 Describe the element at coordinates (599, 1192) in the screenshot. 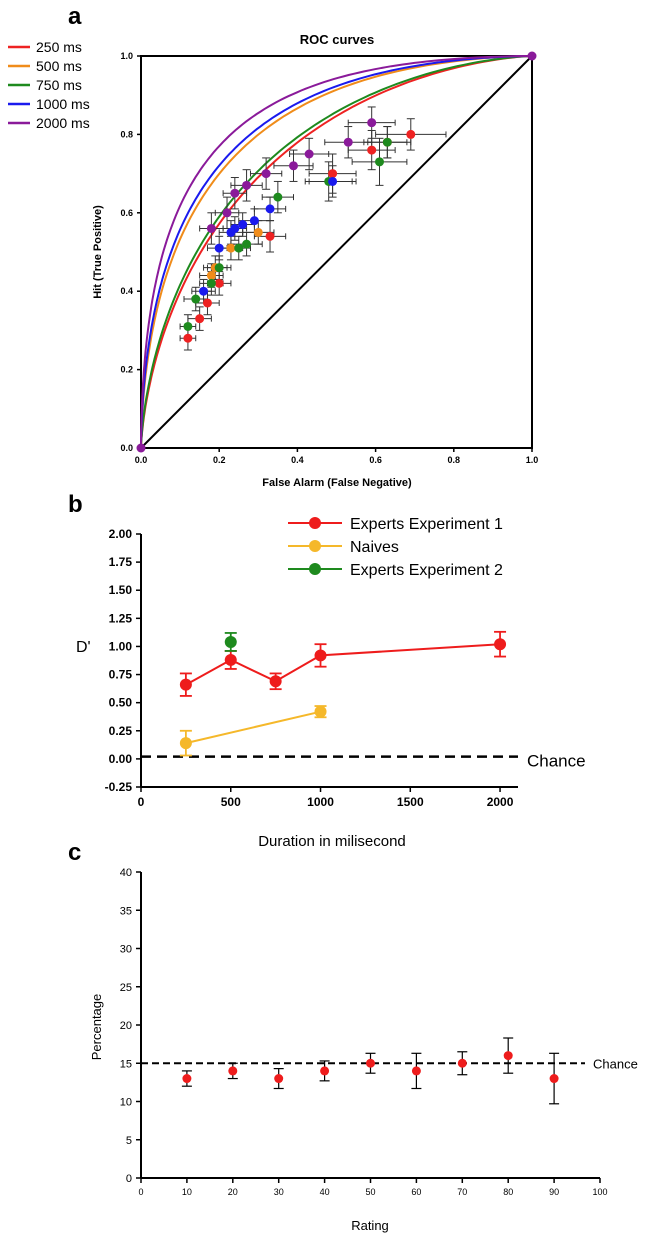

I see `rating-x-tick-label: 100` at that location.